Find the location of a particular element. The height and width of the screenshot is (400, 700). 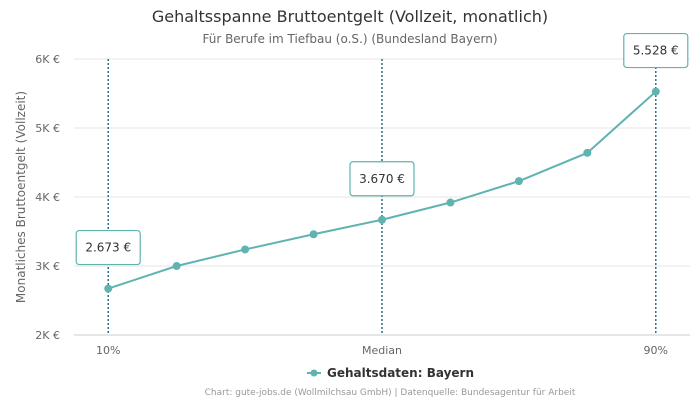

x-tick-label: Median is located at coordinates (382, 350).